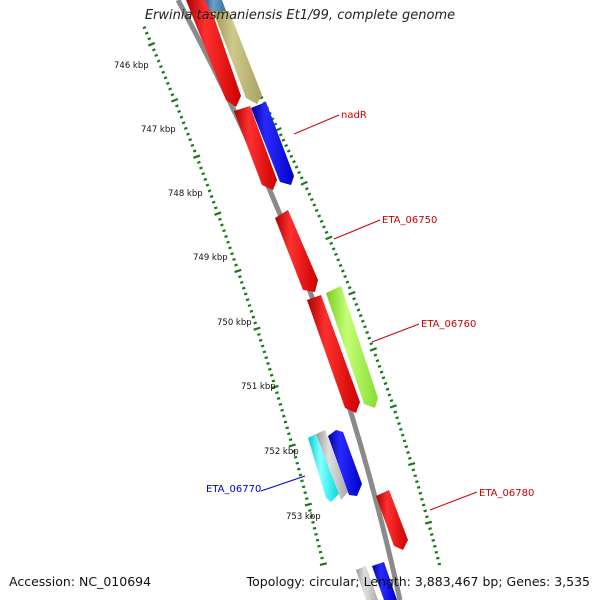 The image size is (600, 600). I want to click on gene-feature-steel, so click(215, 5).